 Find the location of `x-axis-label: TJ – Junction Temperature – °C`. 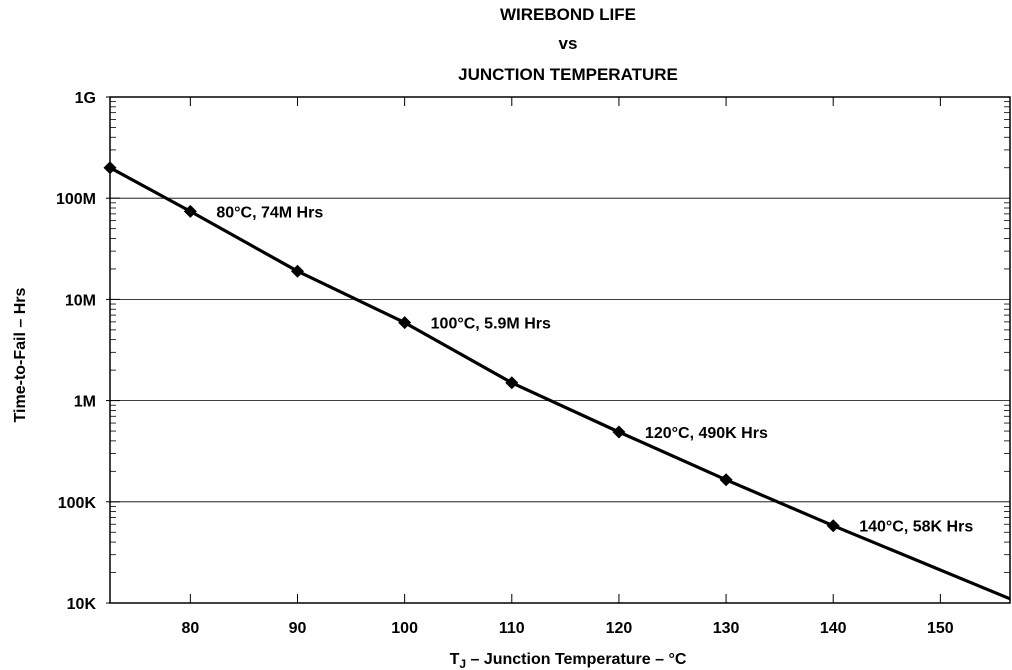

x-axis-label: TJ – Junction Temperature – °C is located at coordinates (568, 660).